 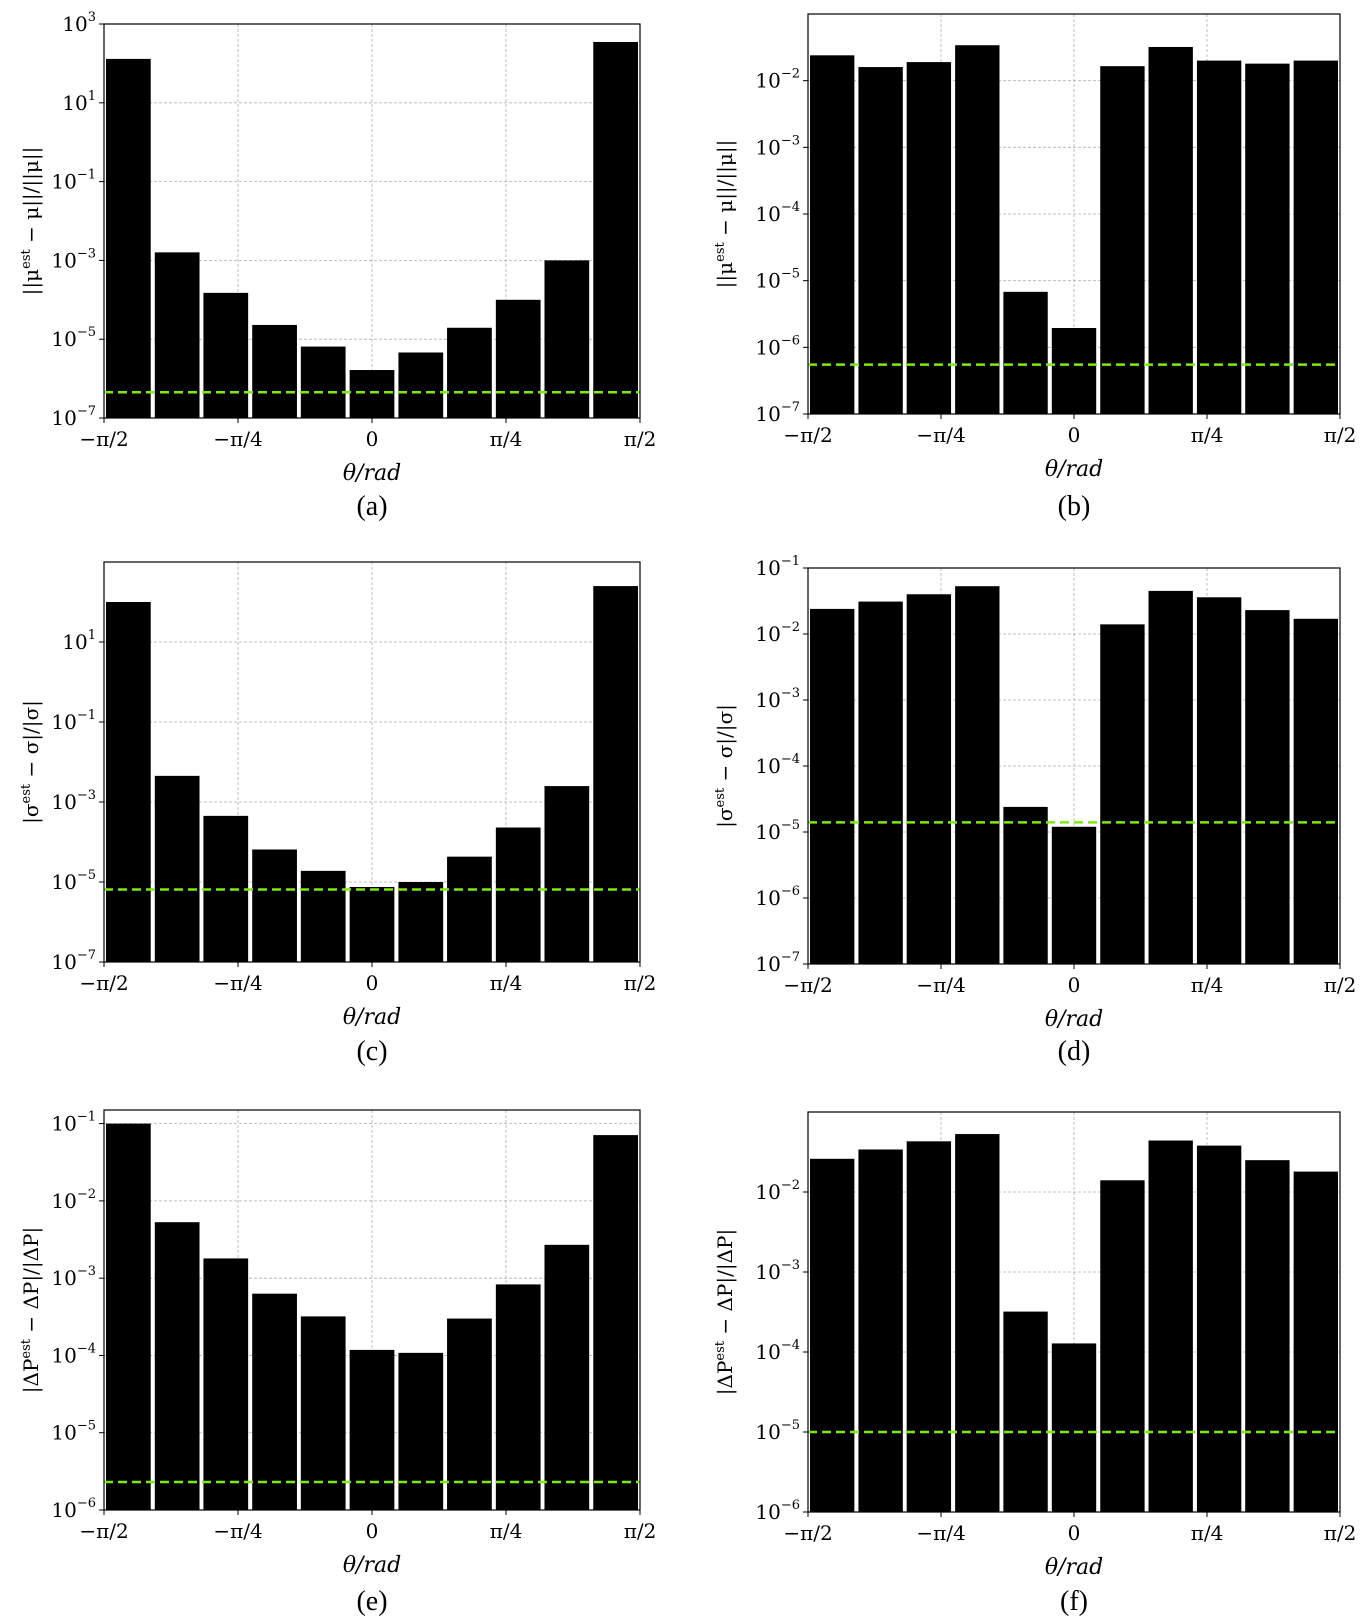 What do you see at coordinates (1074, 1051) in the screenshot?
I see `panel-caption: (d)` at bounding box center [1074, 1051].